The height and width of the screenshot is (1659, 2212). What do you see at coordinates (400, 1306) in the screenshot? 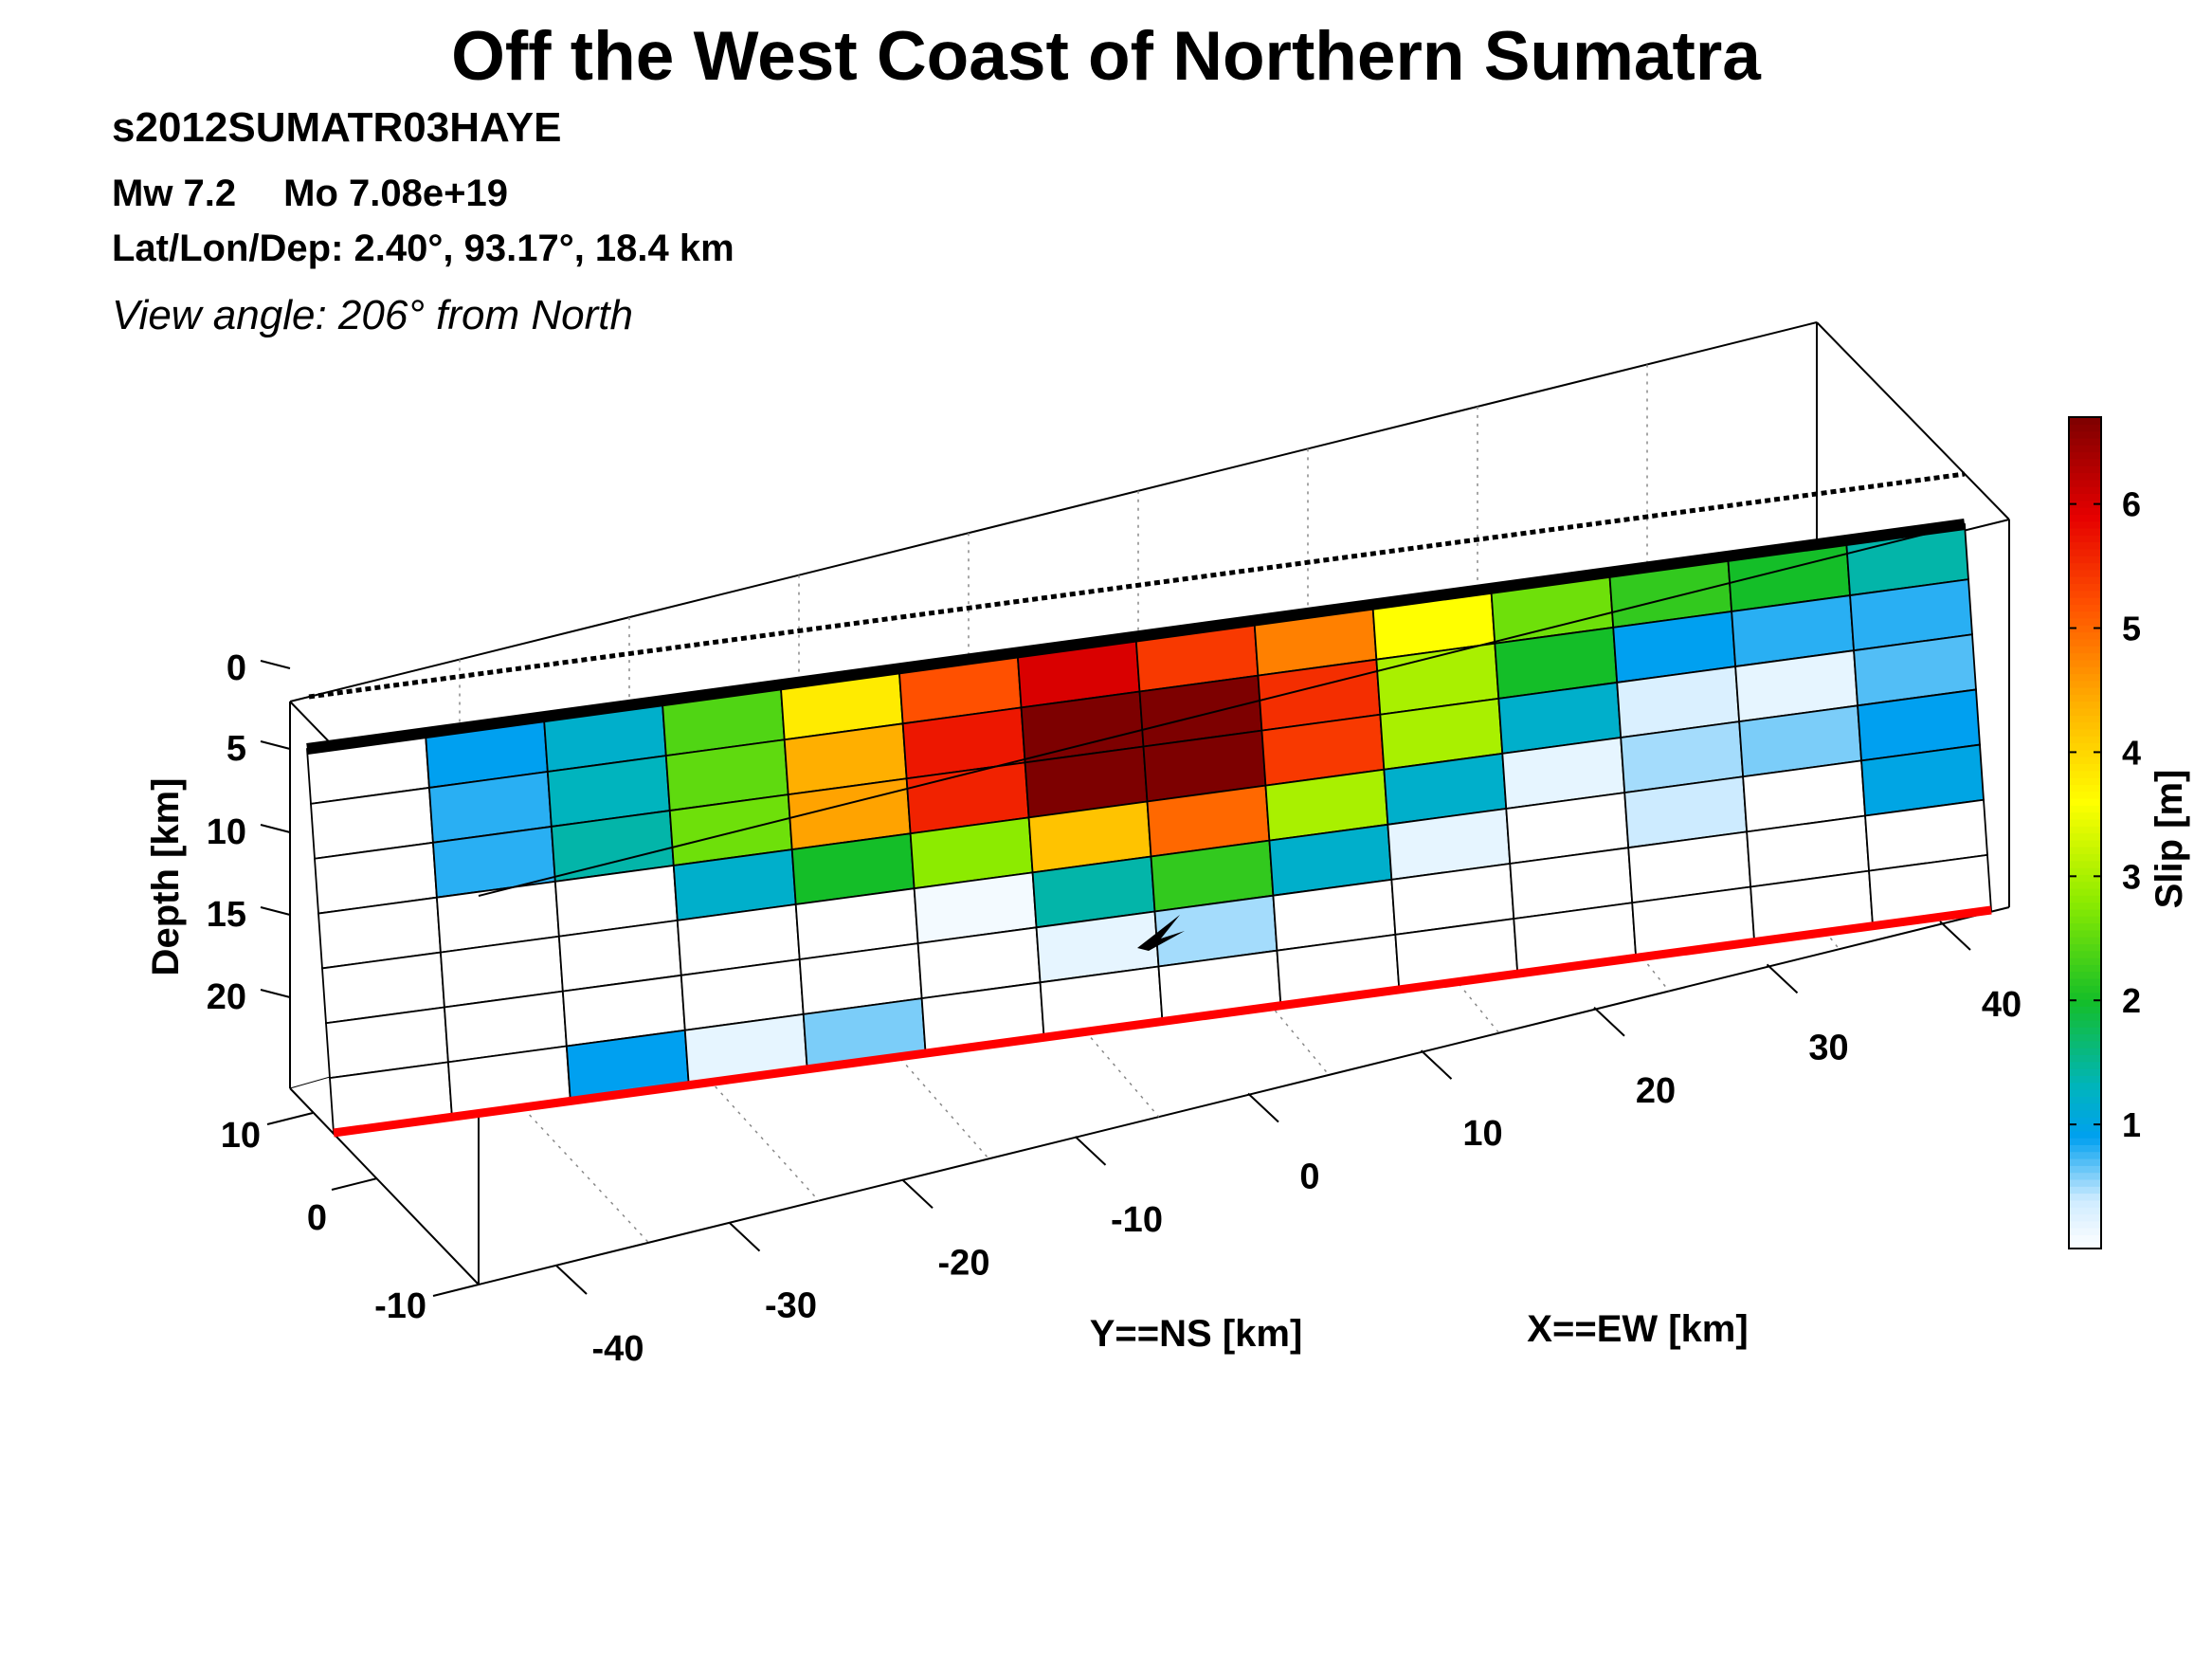
I see `ns-tick-label: -10` at bounding box center [400, 1306].